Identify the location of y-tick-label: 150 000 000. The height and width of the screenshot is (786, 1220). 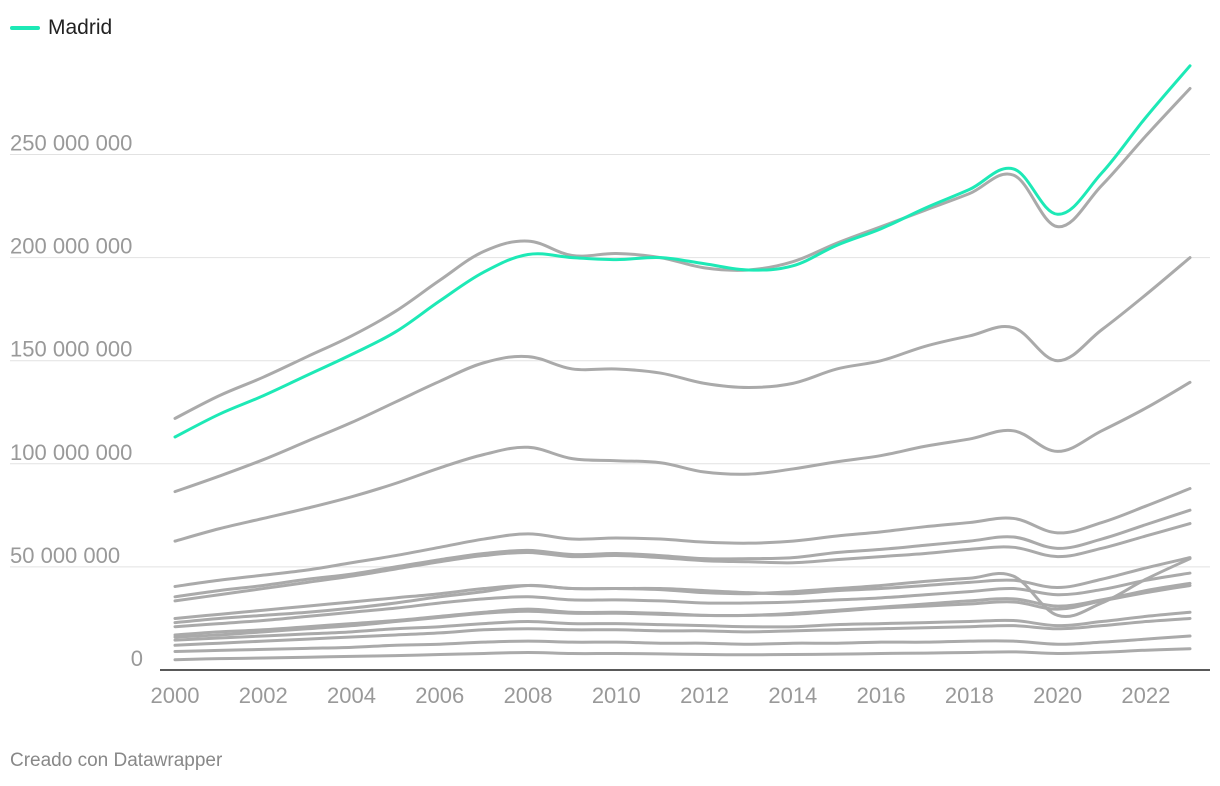
(71, 349).